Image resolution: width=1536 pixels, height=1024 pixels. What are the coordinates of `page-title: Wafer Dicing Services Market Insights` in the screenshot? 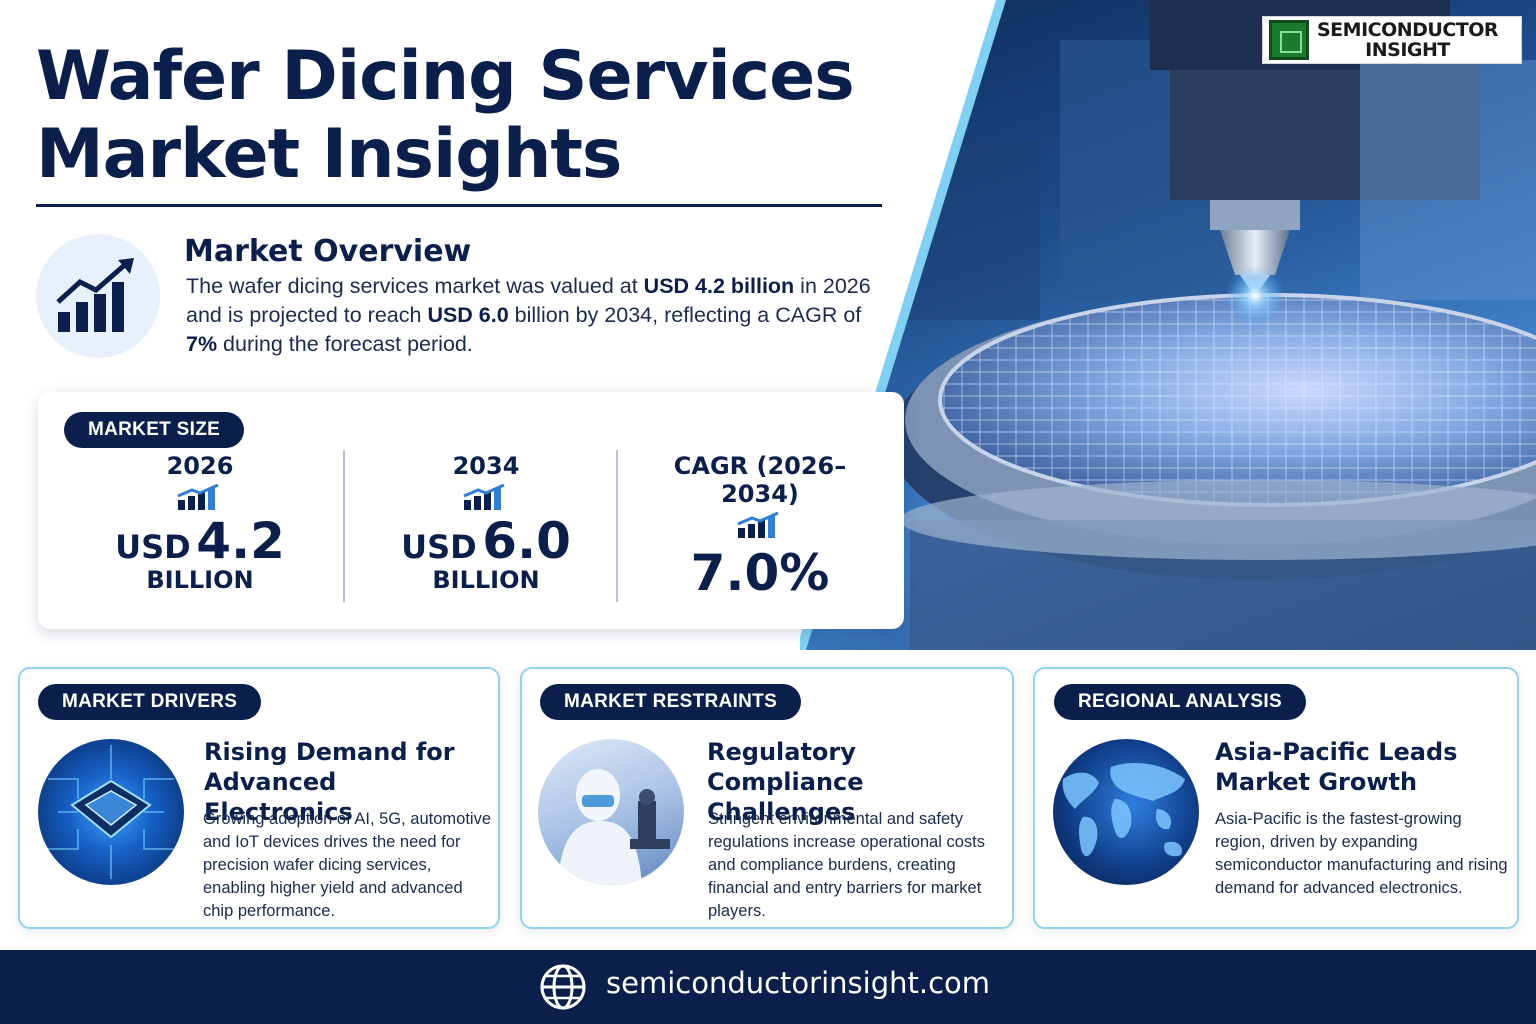 It's located at (486, 116).